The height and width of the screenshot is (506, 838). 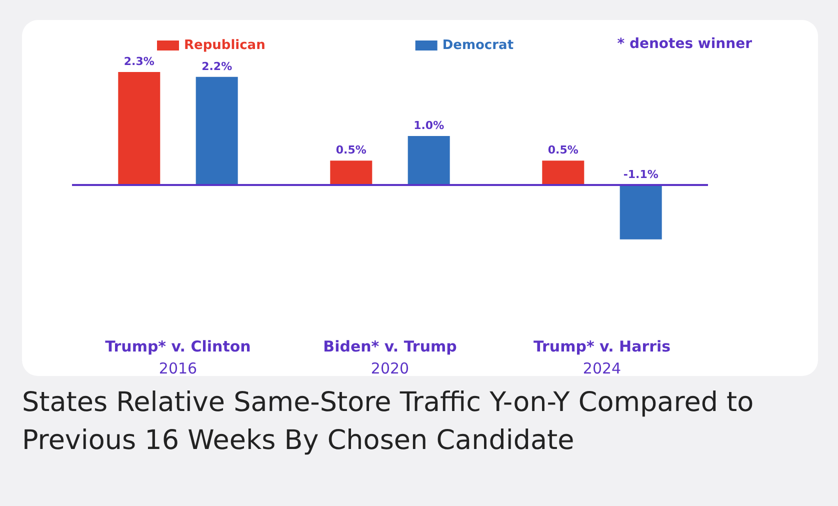 What do you see at coordinates (225, 45) in the screenshot?
I see `legend-label: Republican` at bounding box center [225, 45].